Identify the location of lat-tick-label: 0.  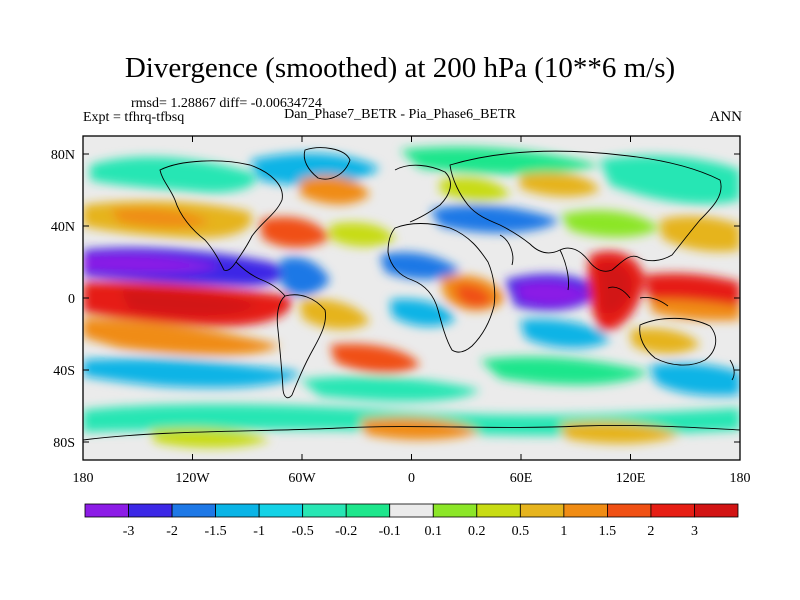
(71, 299).